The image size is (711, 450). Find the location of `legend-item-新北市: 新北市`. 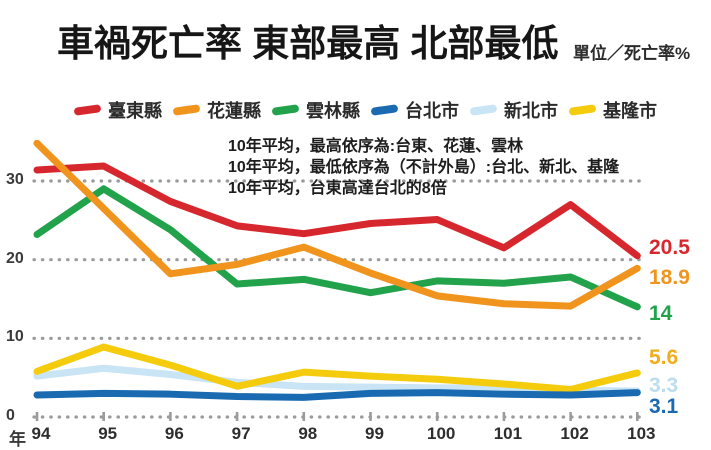

legend-item-新北市: 新北市 is located at coordinates (513, 110).